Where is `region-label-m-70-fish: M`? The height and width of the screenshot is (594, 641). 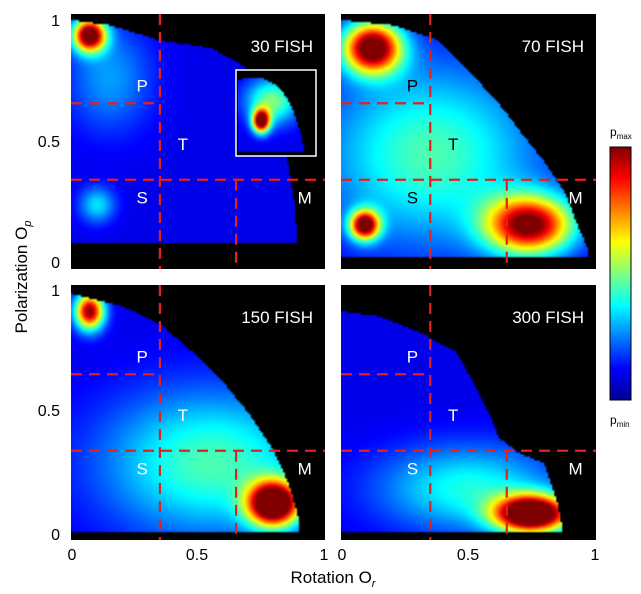
region-label-m-70-fish: M is located at coordinates (576, 198).